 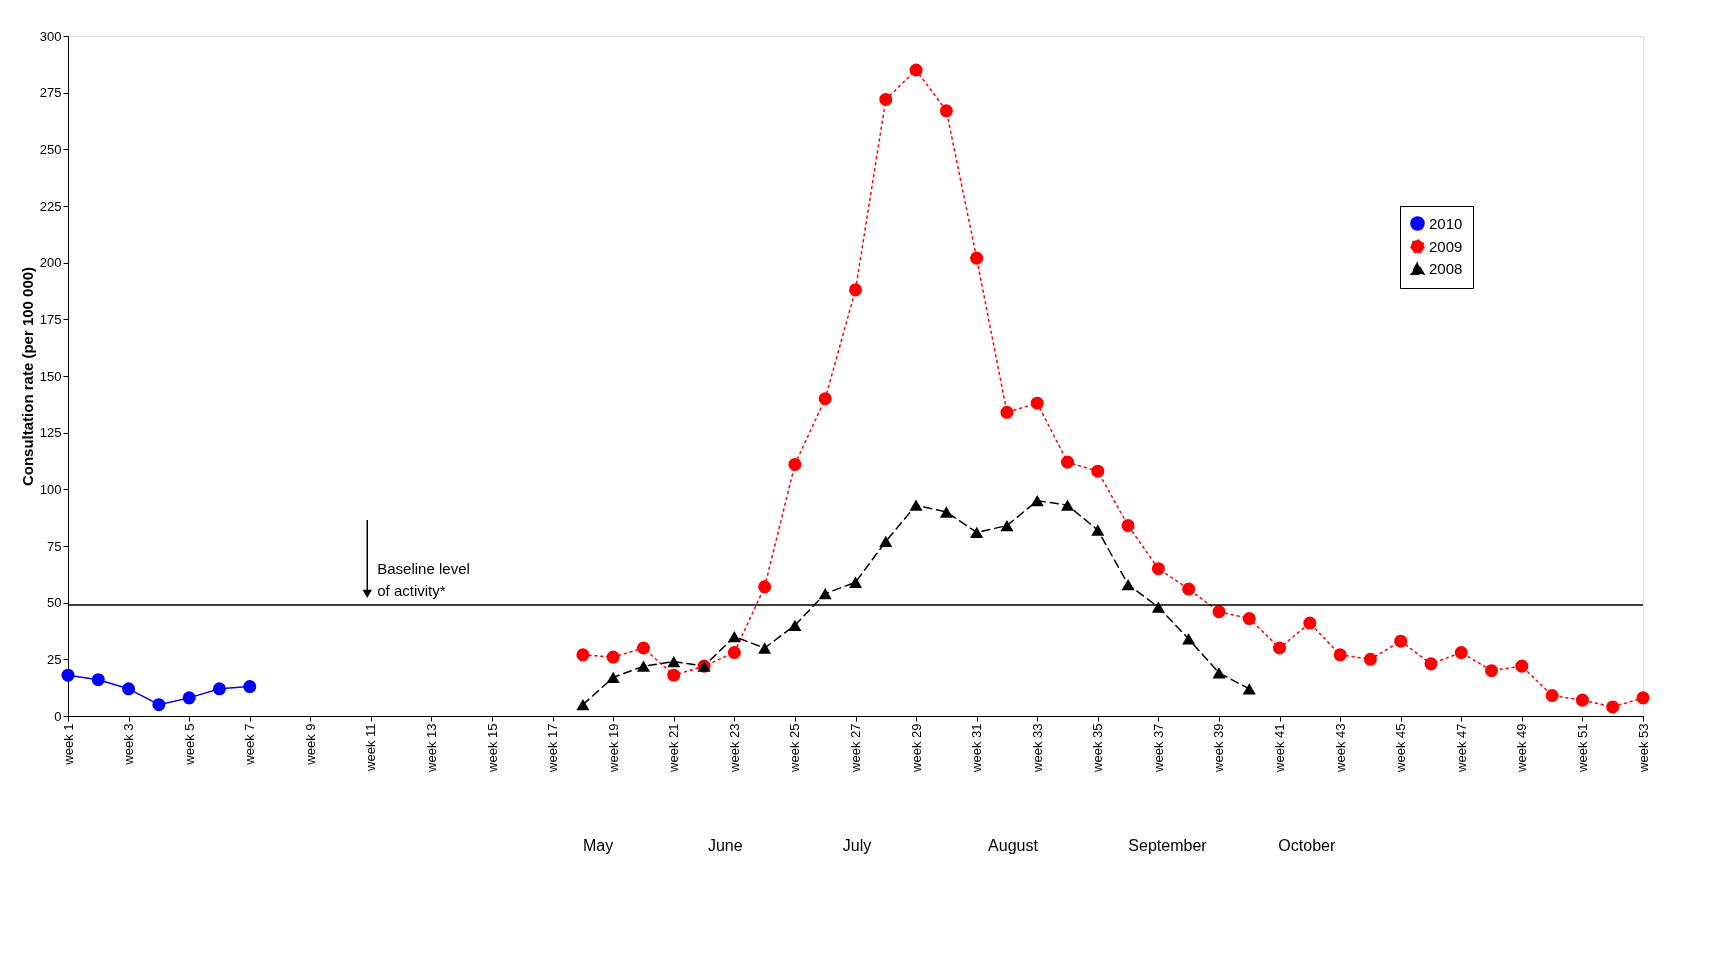 What do you see at coordinates (855, 748) in the screenshot?
I see `x-tick-label: week 27` at bounding box center [855, 748].